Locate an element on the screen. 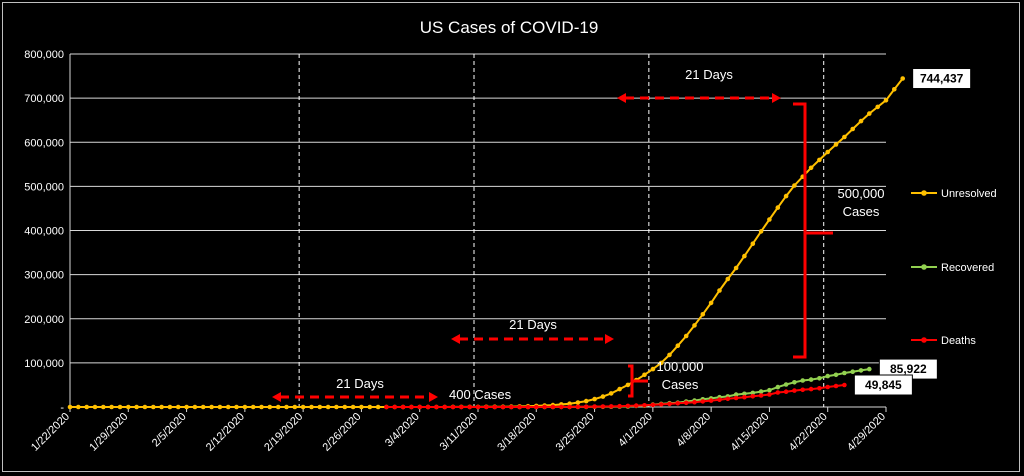  x-tick-label: 2/5/2020 is located at coordinates (169, 430).